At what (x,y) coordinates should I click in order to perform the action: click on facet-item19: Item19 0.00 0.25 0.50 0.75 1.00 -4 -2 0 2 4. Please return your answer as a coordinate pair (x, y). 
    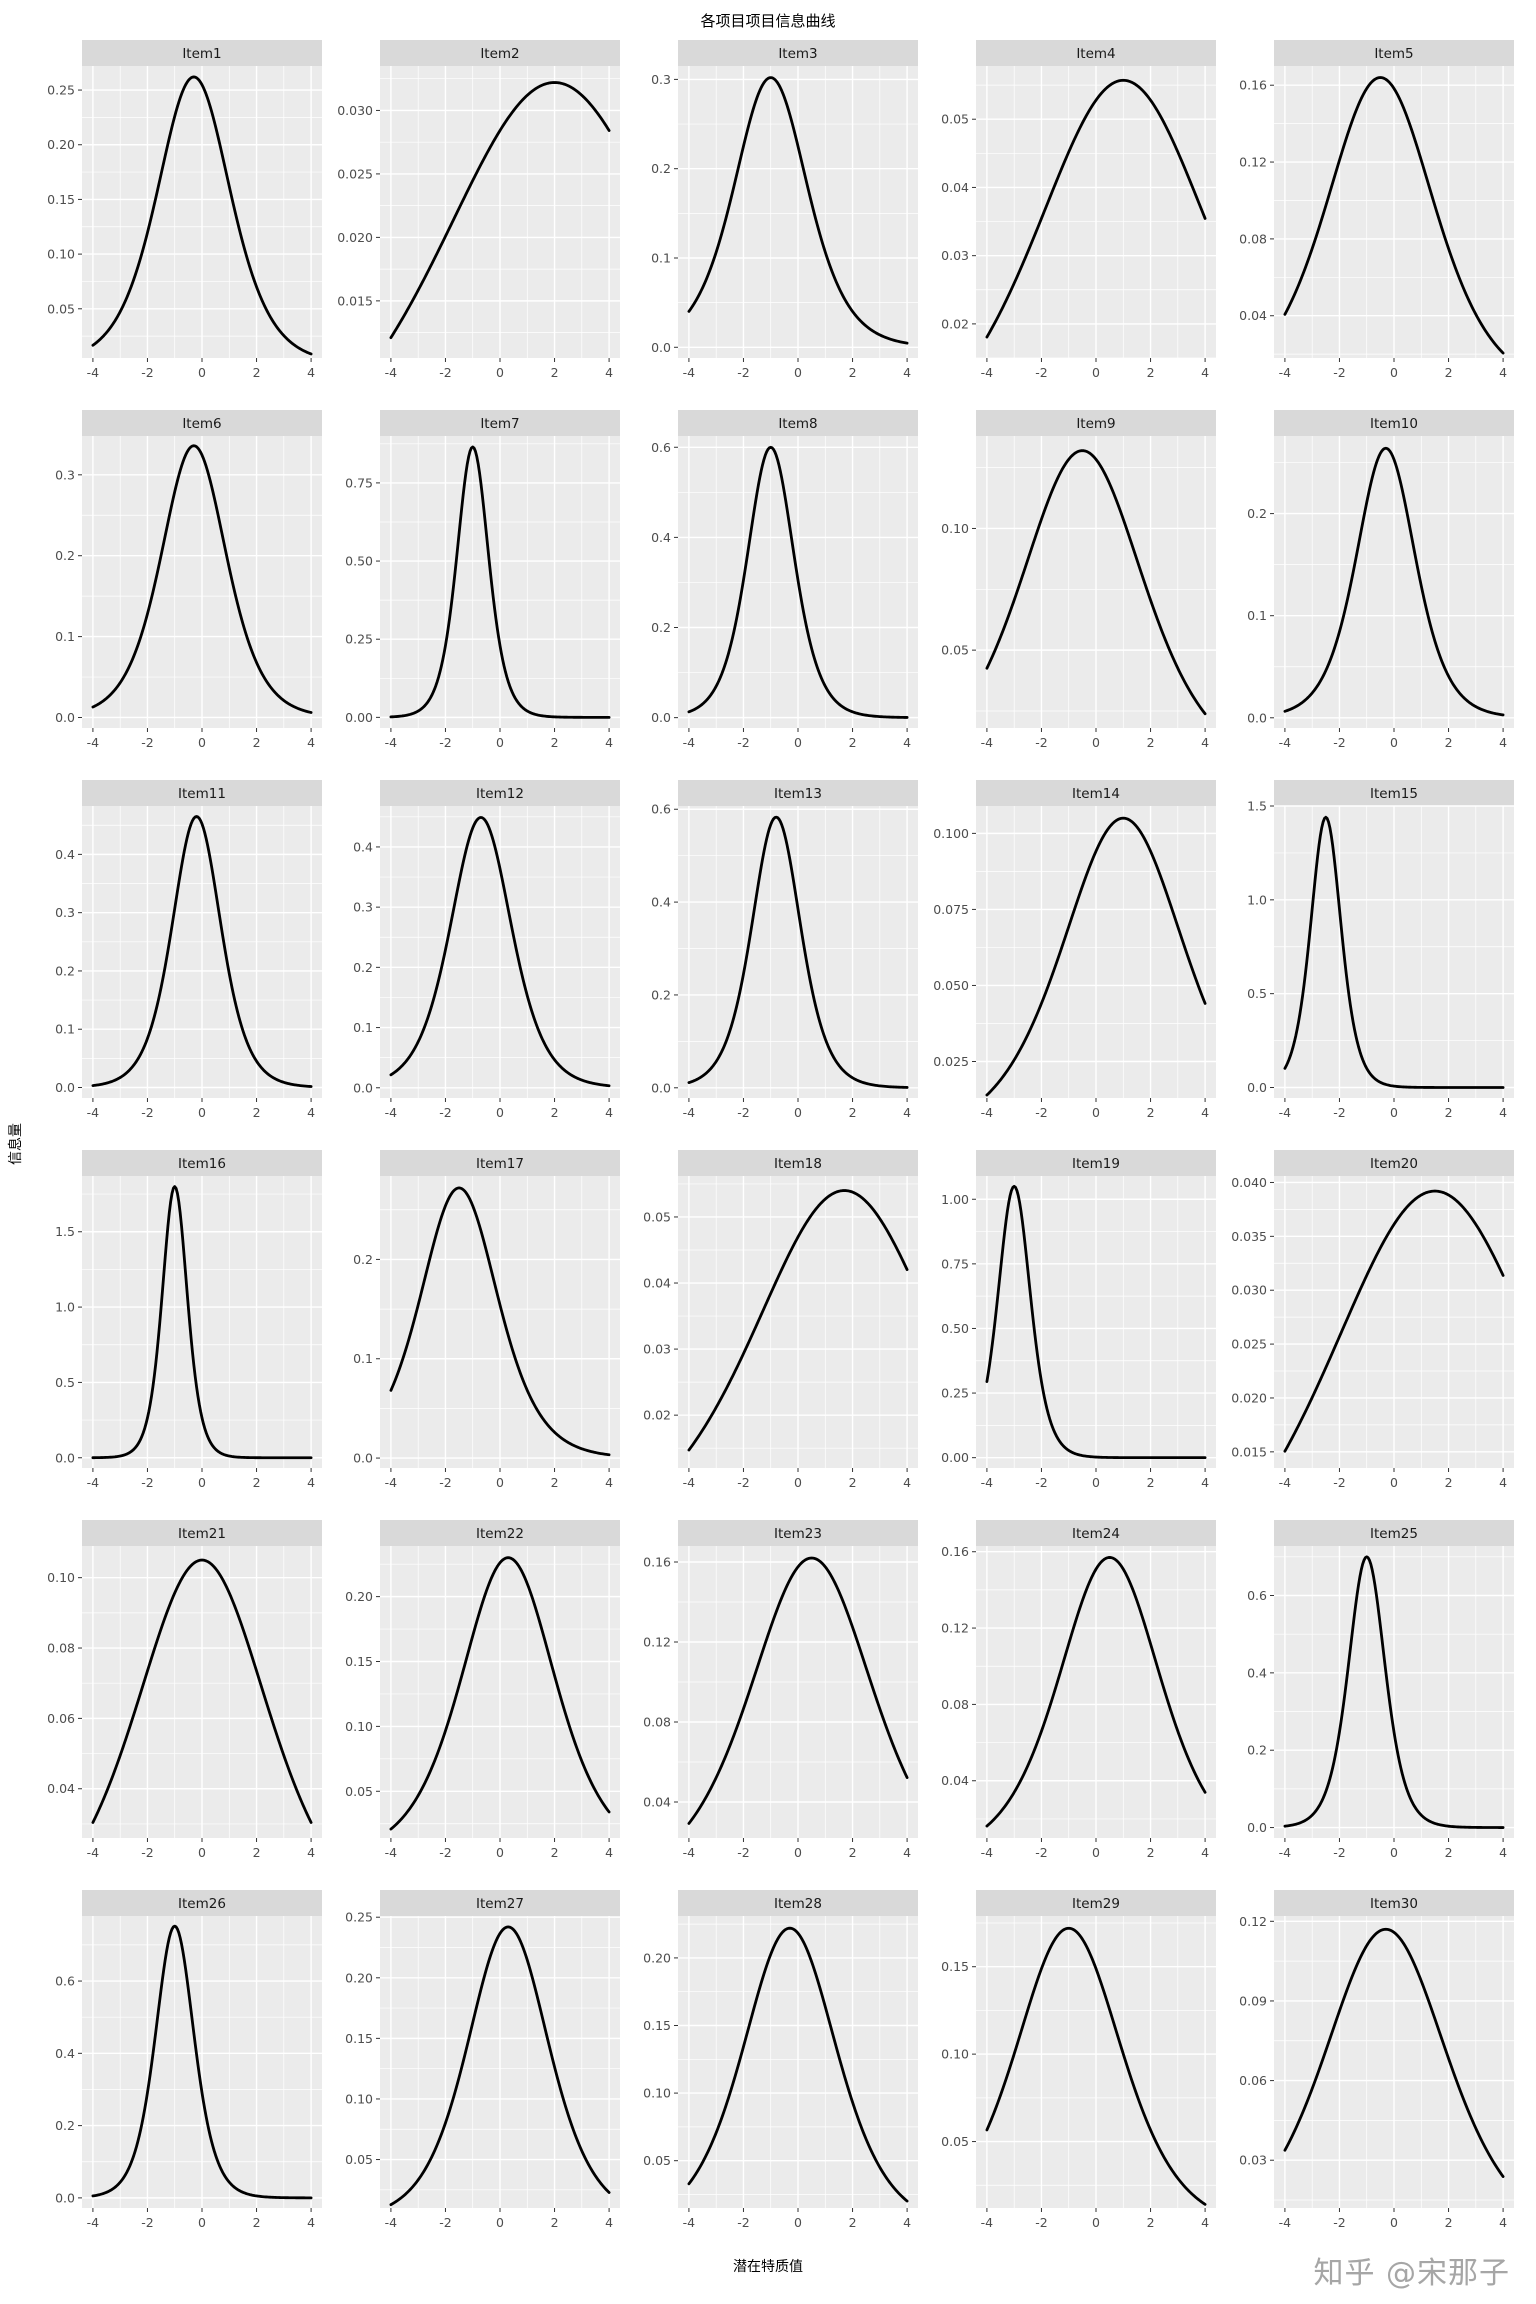
    Looking at the image, I should click on (1078, 1320).